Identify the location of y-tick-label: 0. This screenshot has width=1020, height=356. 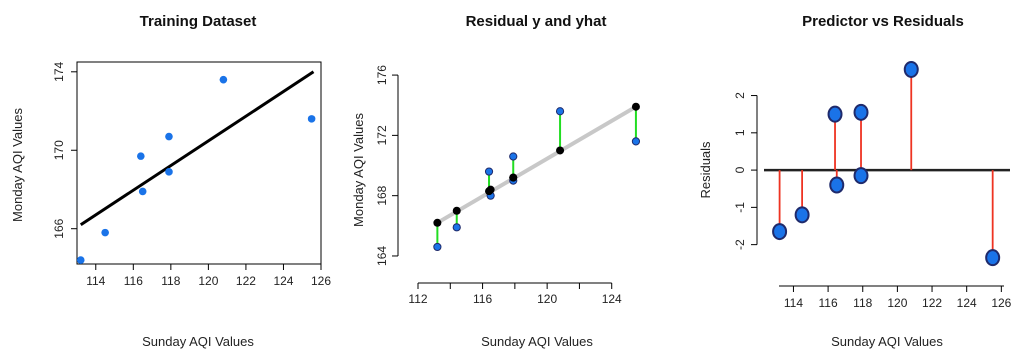
(740, 169).